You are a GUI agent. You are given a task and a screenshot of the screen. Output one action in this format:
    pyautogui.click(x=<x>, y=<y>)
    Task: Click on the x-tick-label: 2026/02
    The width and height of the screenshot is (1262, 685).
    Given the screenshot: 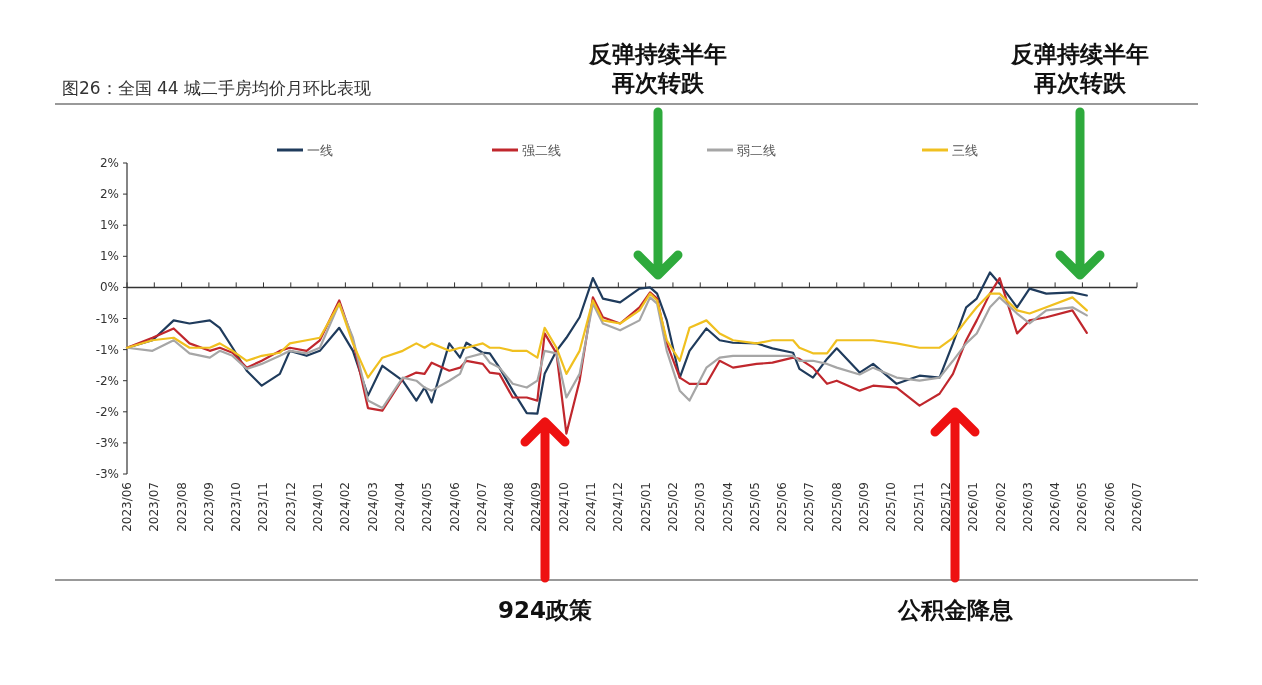 What is the action you would take?
    pyautogui.click(x=1000, y=507)
    